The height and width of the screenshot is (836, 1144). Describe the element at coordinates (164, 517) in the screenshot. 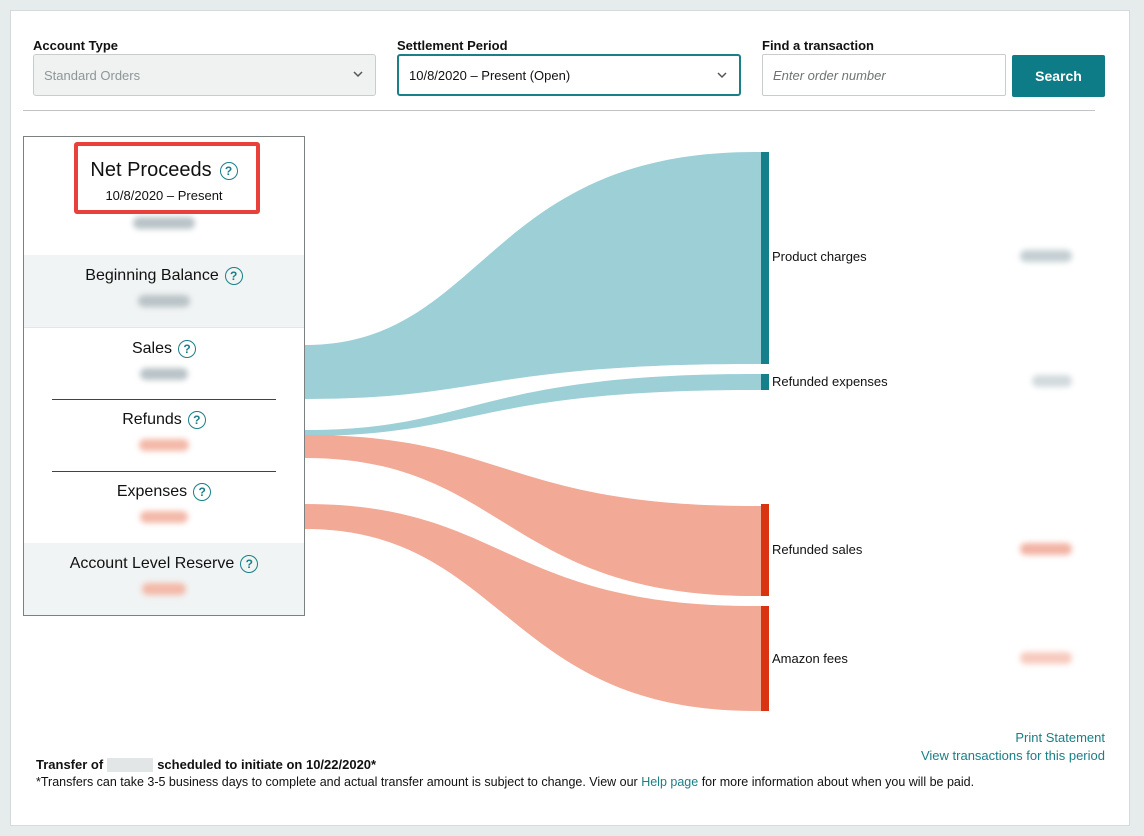

I see `expenses-amount-redacted` at that location.